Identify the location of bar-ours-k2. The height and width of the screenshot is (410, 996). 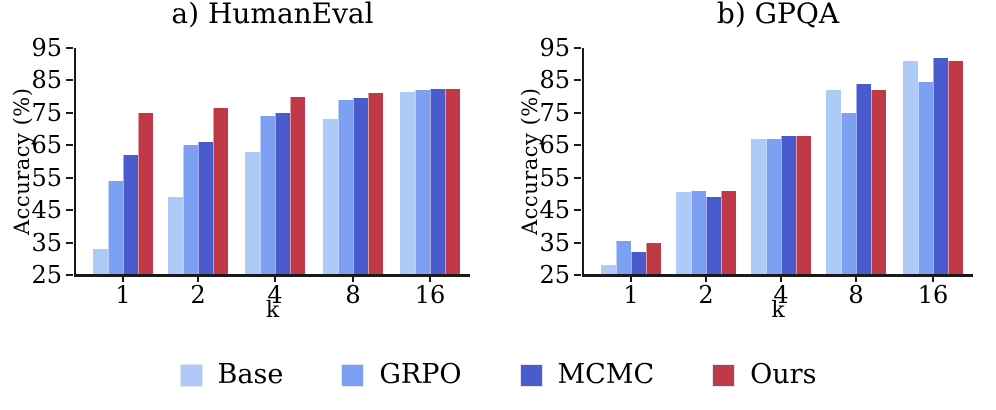
(728, 232).